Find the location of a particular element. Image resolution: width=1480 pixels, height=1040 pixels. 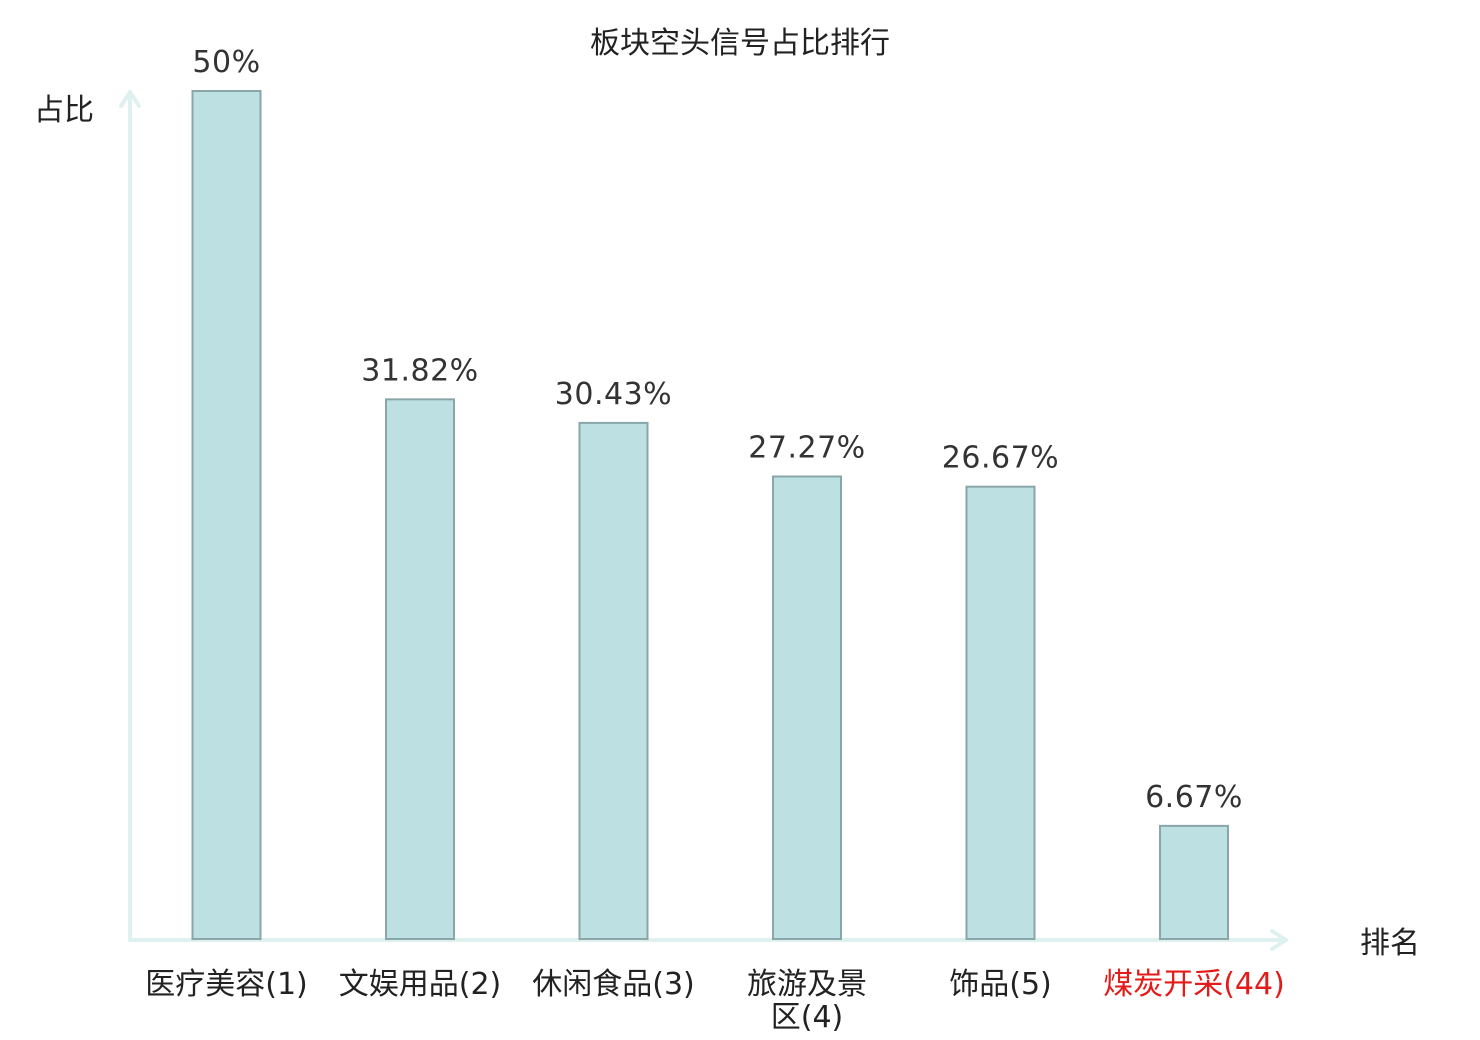

category-tick-label: 煤炭开采(44) is located at coordinates (1194, 984).